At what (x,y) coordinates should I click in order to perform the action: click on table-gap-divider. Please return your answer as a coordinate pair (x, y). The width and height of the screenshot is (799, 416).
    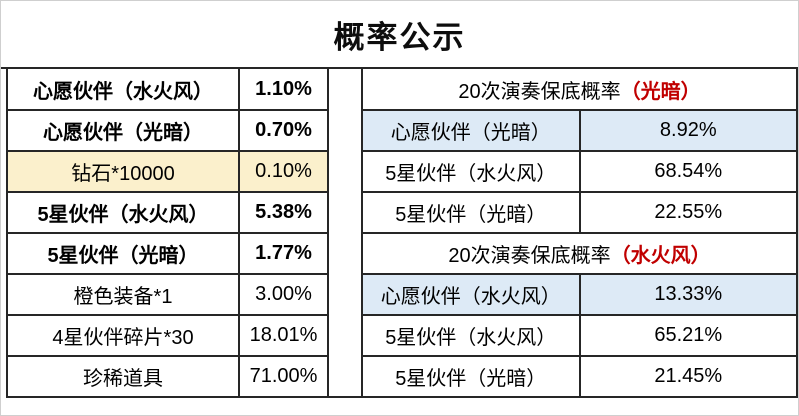
    Looking at the image, I should click on (345, 233).